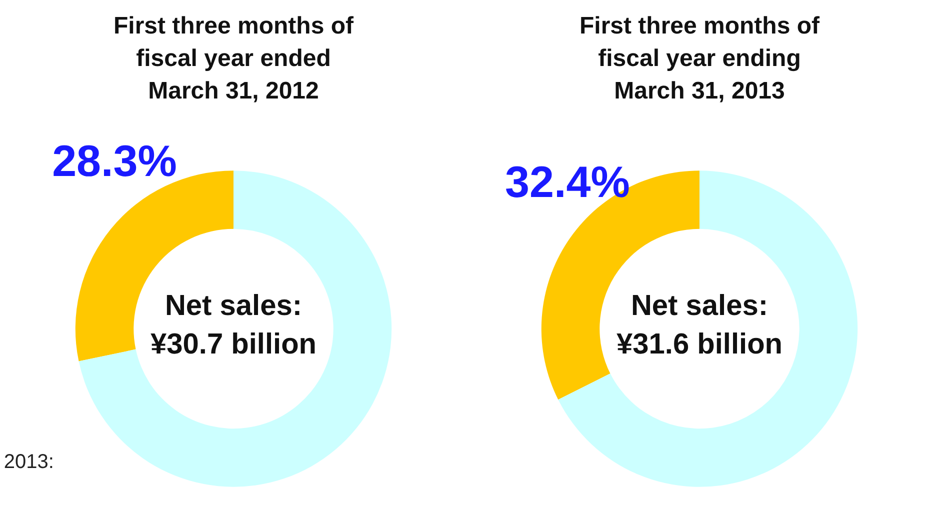 This screenshot has height=505, width=937. What do you see at coordinates (233, 325) in the screenshot?
I see `text: Net sales: ¥30.7 billion` at bounding box center [233, 325].